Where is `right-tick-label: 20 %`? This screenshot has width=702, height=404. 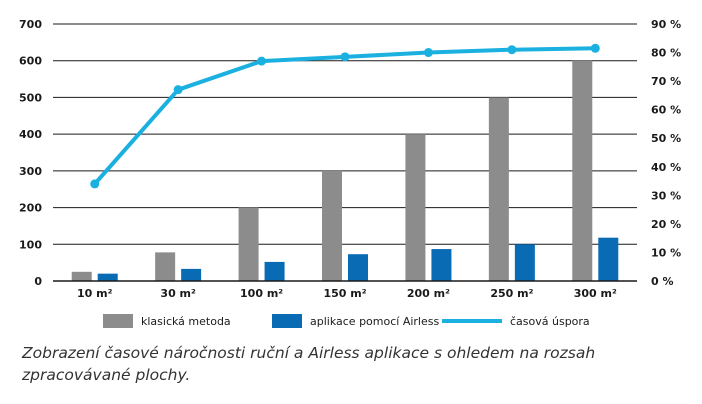 right-tick-label: 20 % is located at coordinates (666, 224).